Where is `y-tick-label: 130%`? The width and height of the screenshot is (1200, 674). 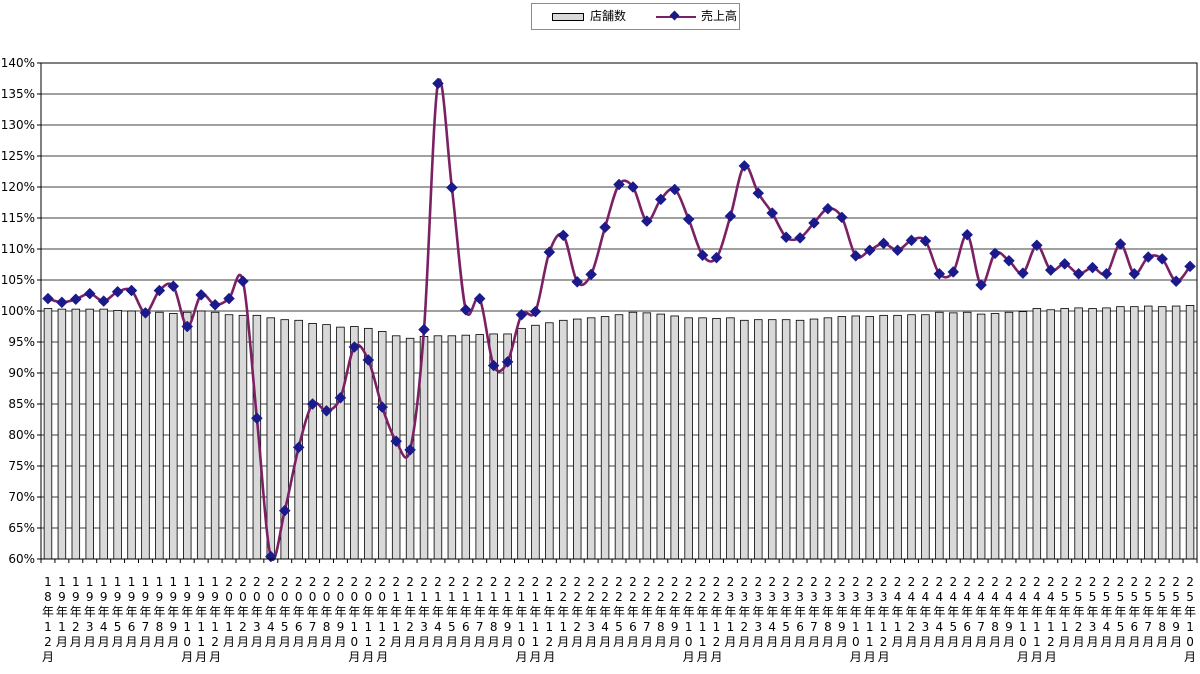
y-tick-label: 130% is located at coordinates (18, 125).